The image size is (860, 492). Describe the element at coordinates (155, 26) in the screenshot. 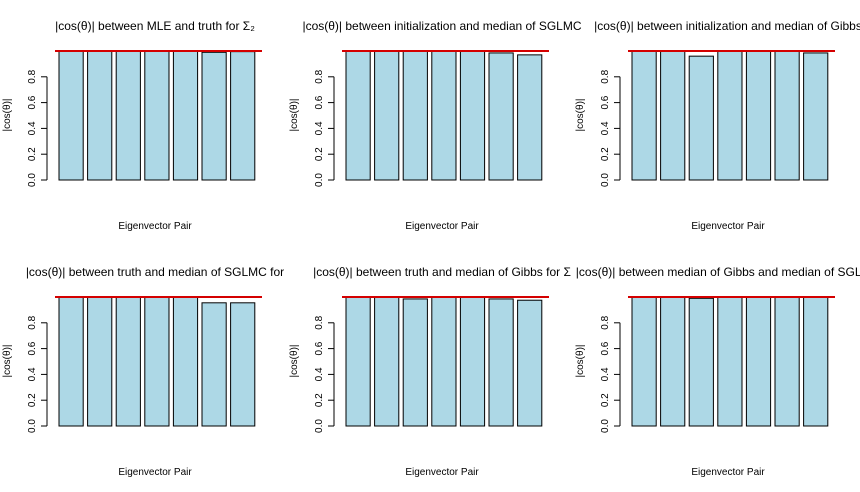

I see `chart-title: |cos(θ)| between MLE and truth for Σ₂` at that location.